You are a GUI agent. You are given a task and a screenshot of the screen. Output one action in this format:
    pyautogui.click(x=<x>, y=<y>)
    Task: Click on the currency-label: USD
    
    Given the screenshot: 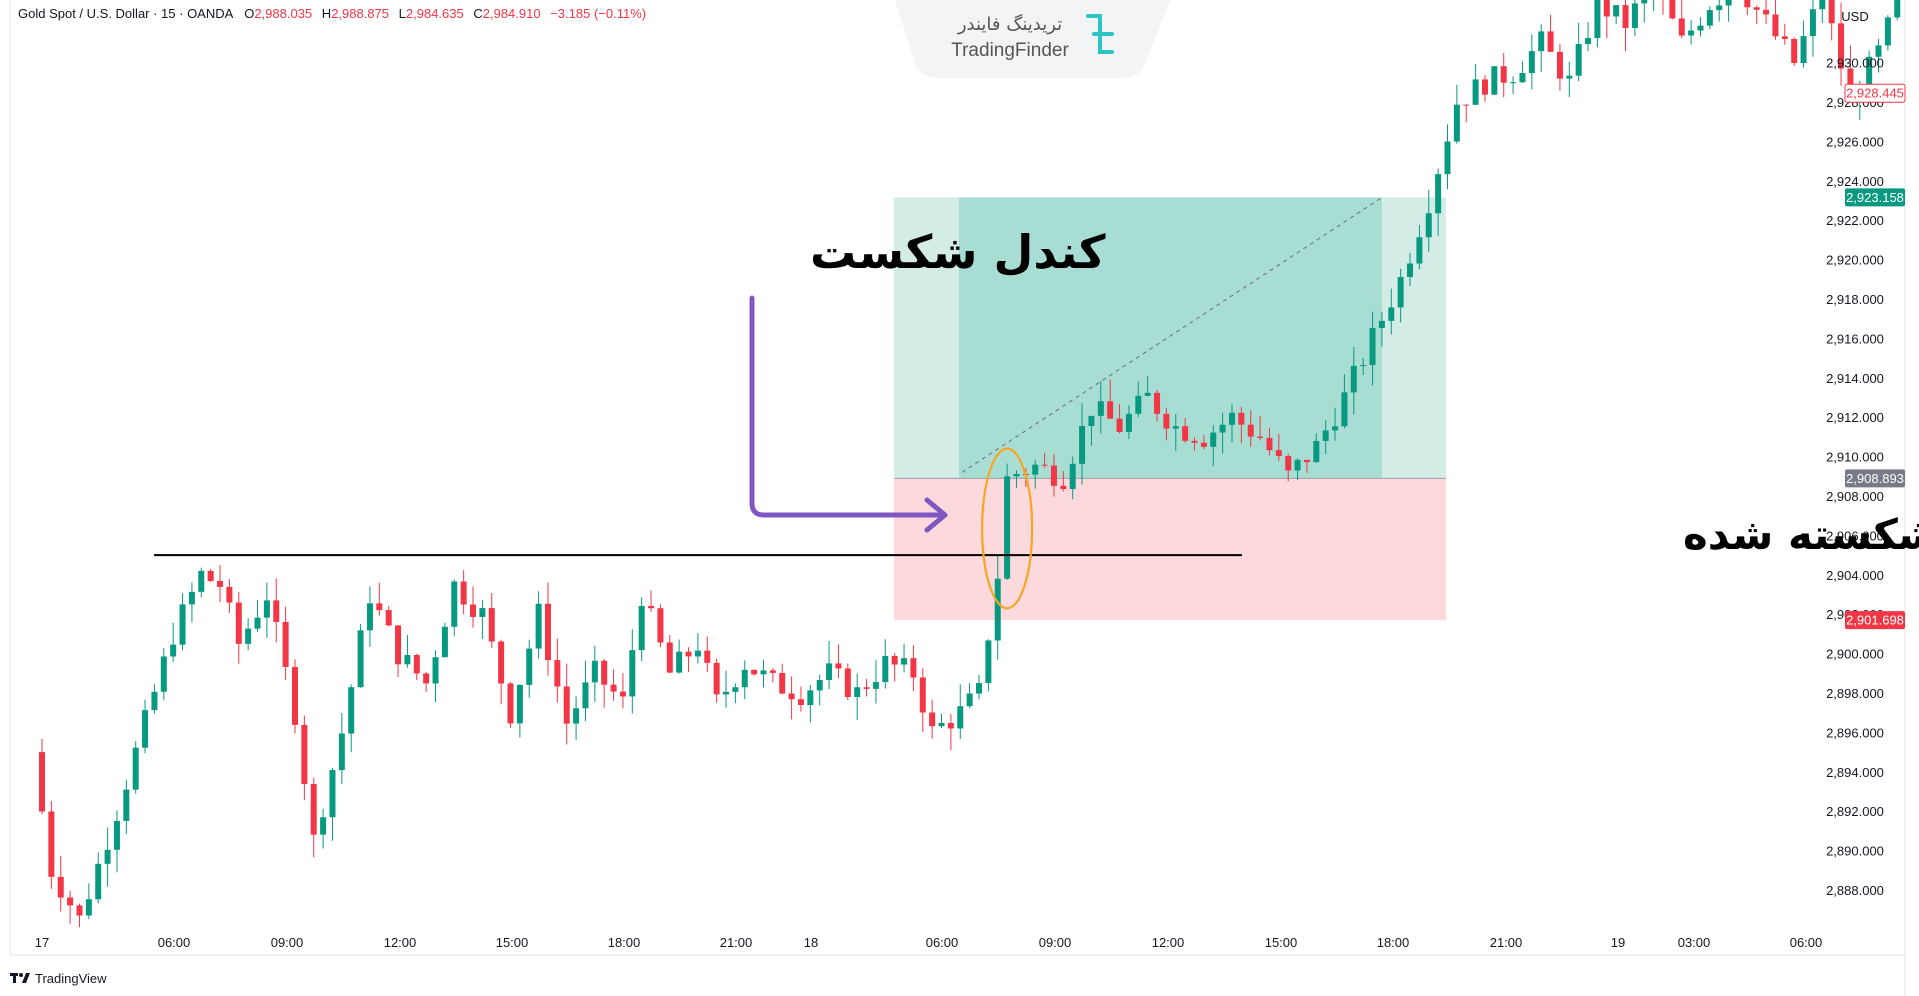 What is the action you would take?
    pyautogui.click(x=1854, y=16)
    